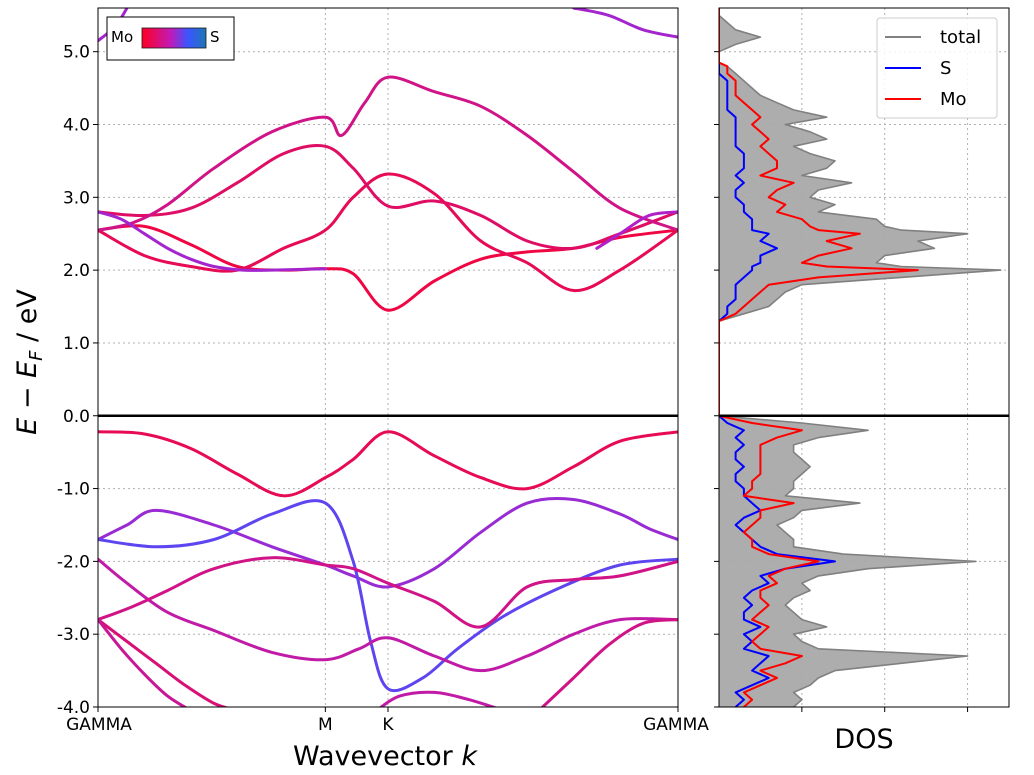 The image size is (1034, 775). I want to click on colorbar-left-label: Mo, so click(122, 37).